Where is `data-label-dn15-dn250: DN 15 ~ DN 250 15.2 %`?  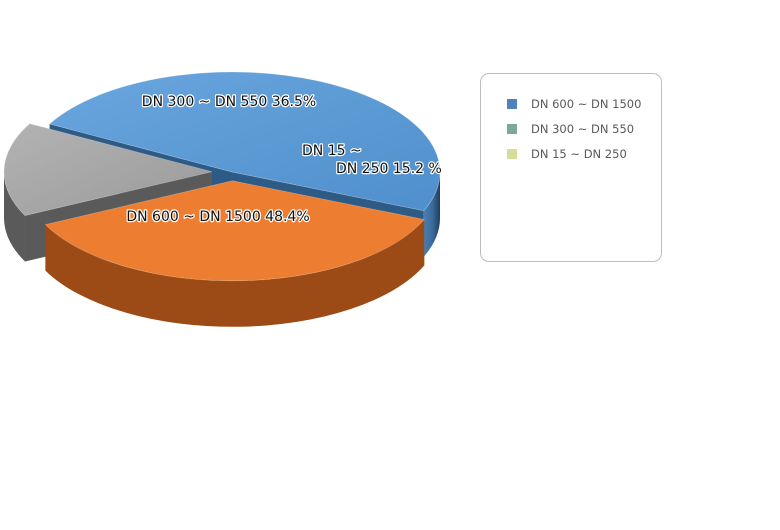 data-label-dn15-dn250: DN 15 ~ DN 250 15.2 % is located at coordinates (372, 160).